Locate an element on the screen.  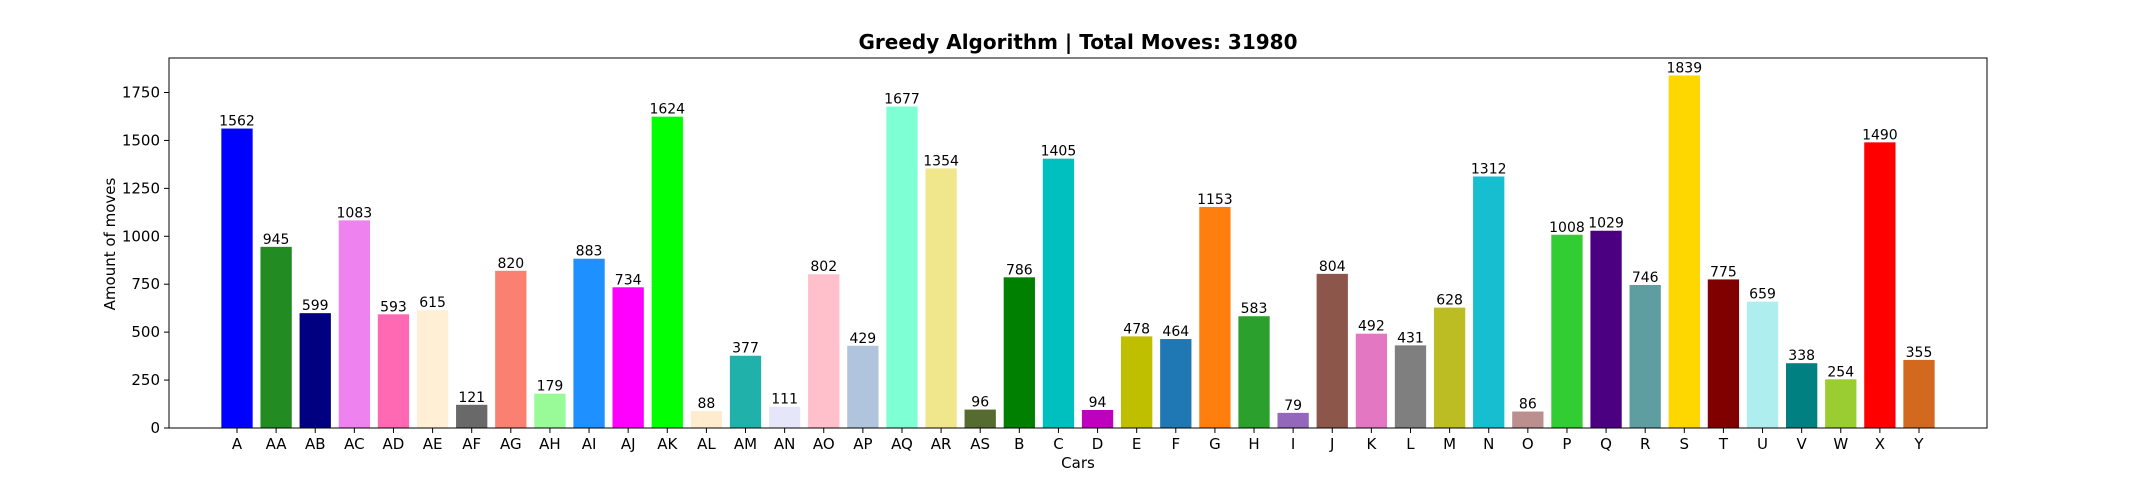
x-tick-label-x: X is located at coordinates (1880, 444).